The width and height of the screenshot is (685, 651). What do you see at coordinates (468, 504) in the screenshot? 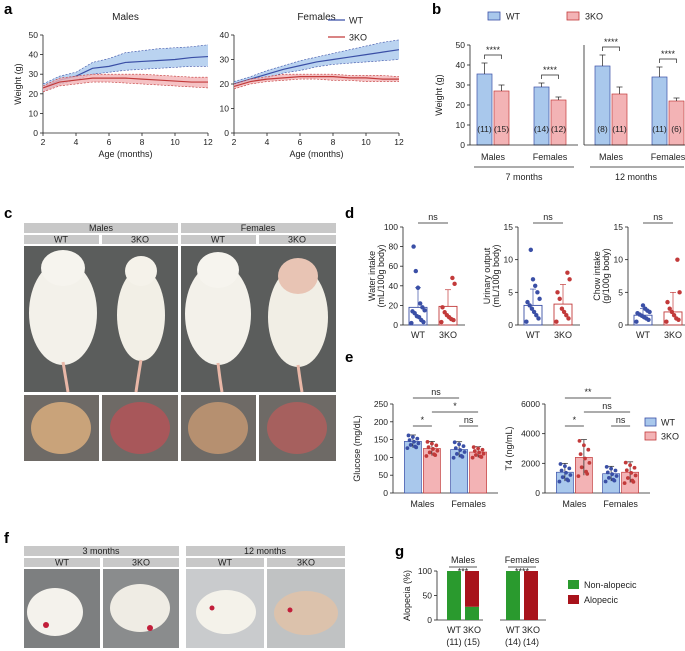
I see `category-label: Females` at bounding box center [468, 504].